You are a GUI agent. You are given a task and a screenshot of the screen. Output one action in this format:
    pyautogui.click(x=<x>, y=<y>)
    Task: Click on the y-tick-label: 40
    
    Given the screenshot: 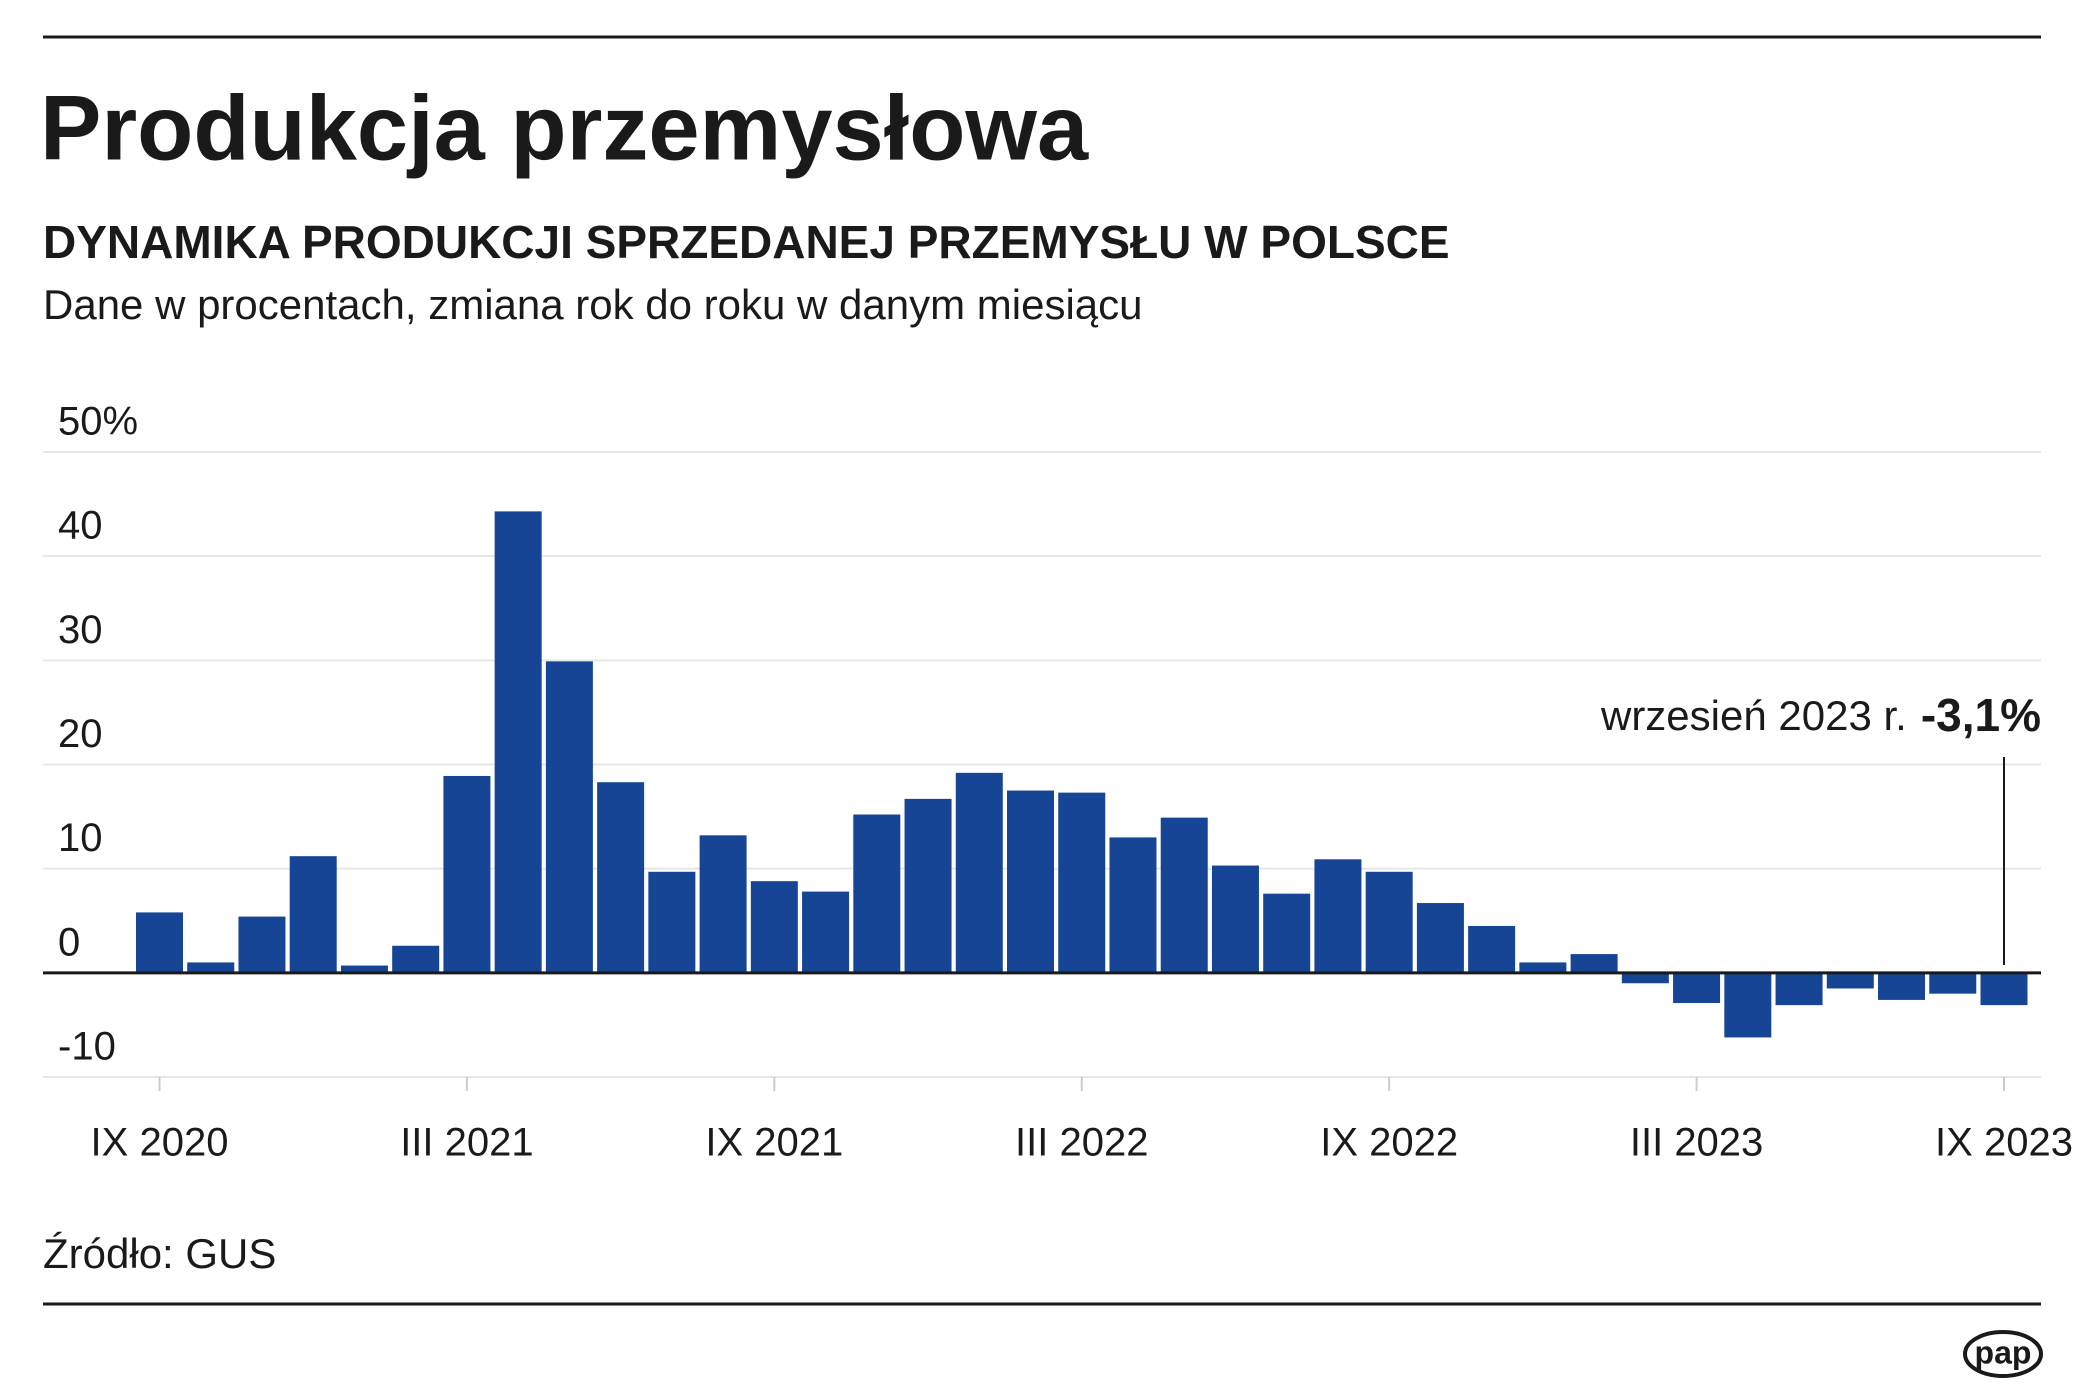 What is the action you would take?
    pyautogui.click(x=80, y=526)
    